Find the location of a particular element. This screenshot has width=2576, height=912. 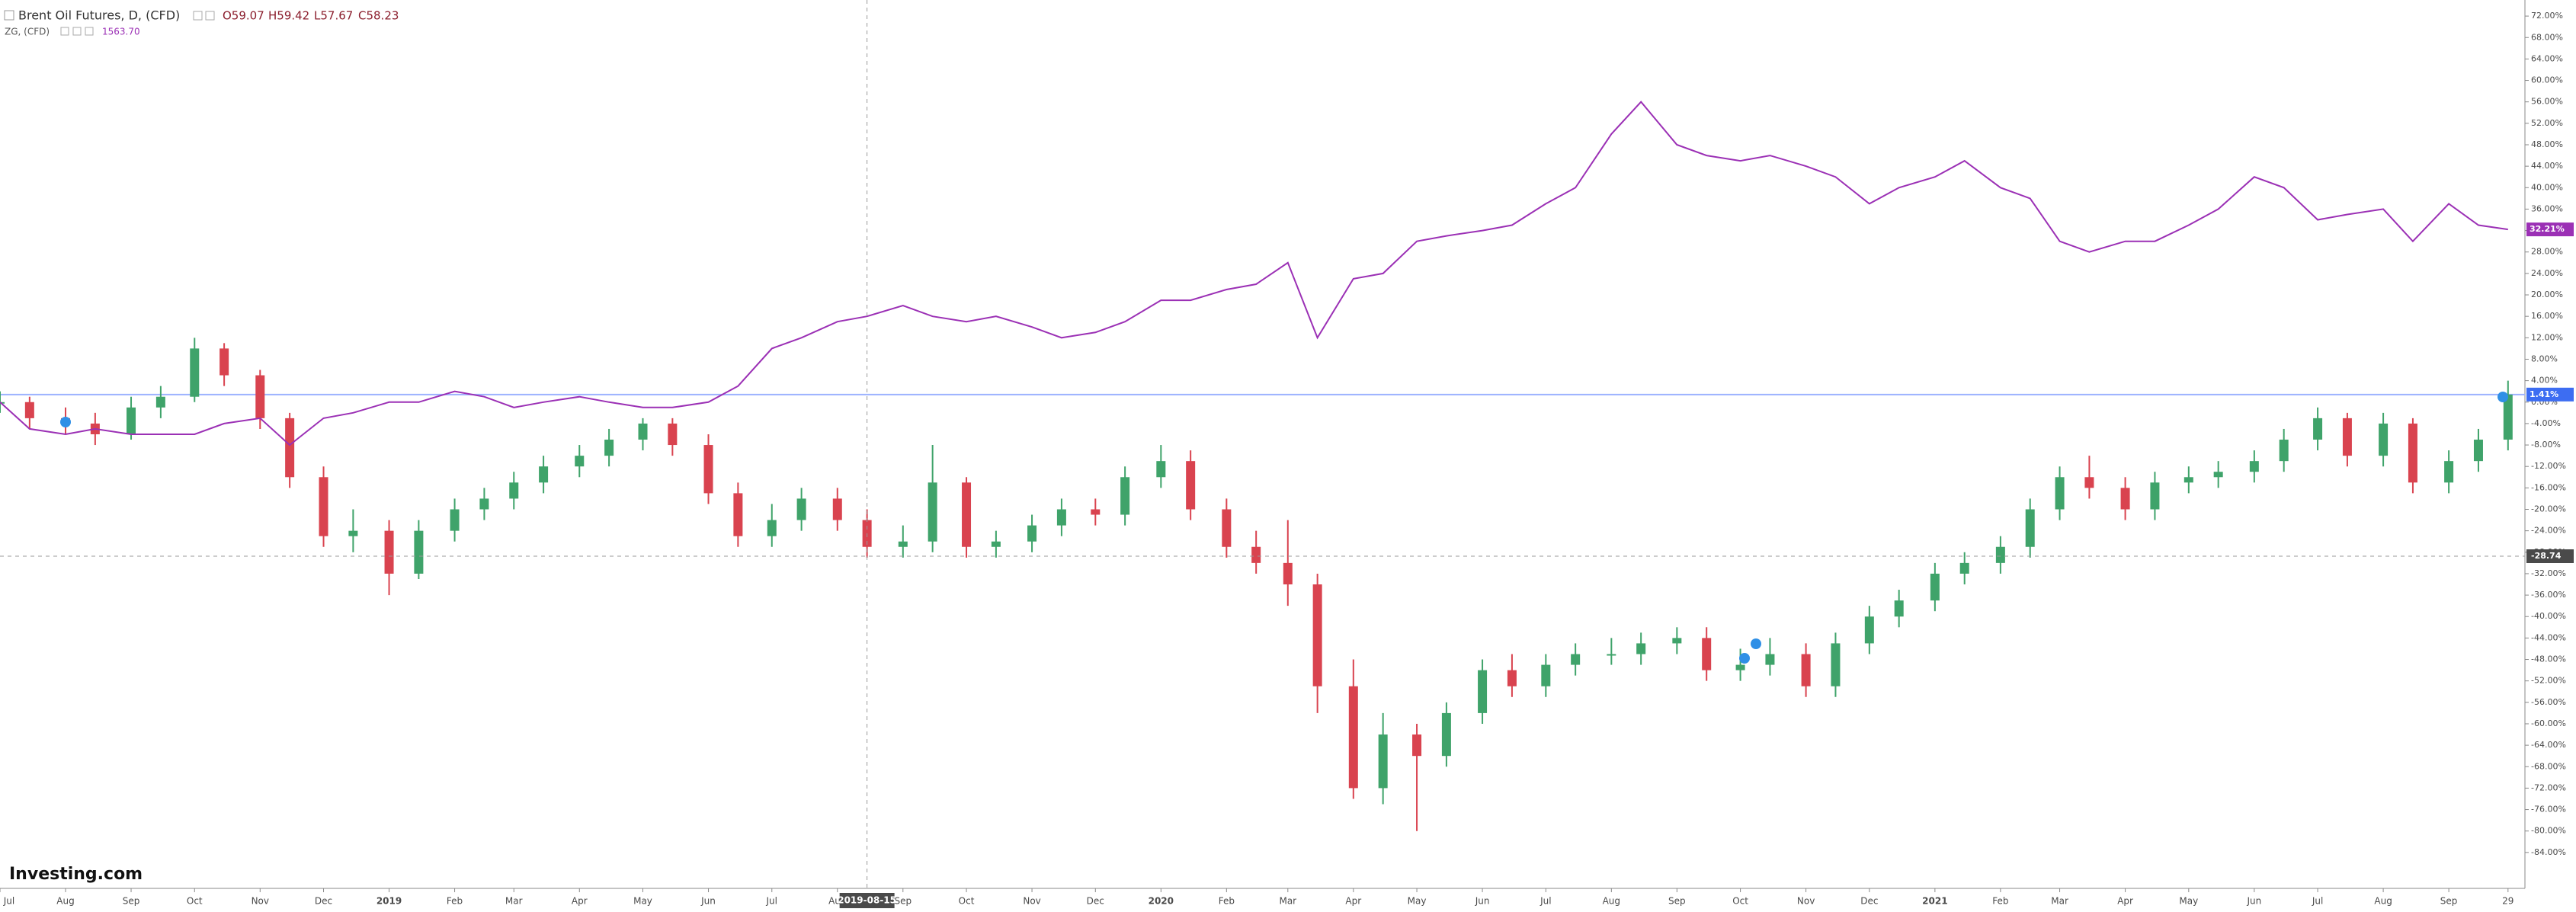

ohlc-open: O59.07 is located at coordinates (243, 16).